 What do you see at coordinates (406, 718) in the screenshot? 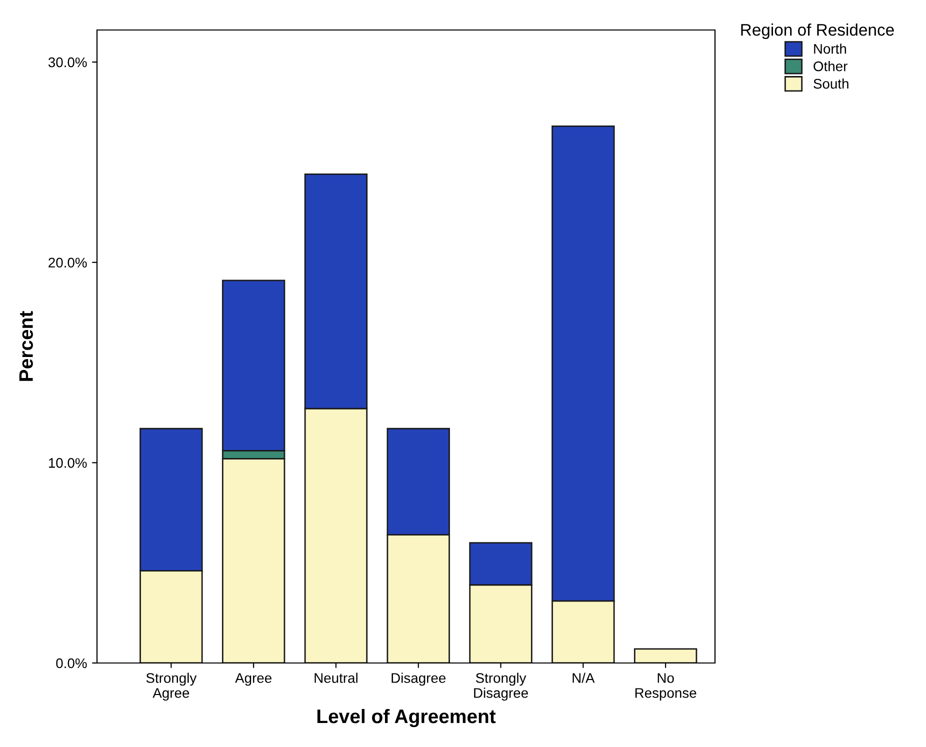
I see `x-axis-title: Level of Agreement` at bounding box center [406, 718].